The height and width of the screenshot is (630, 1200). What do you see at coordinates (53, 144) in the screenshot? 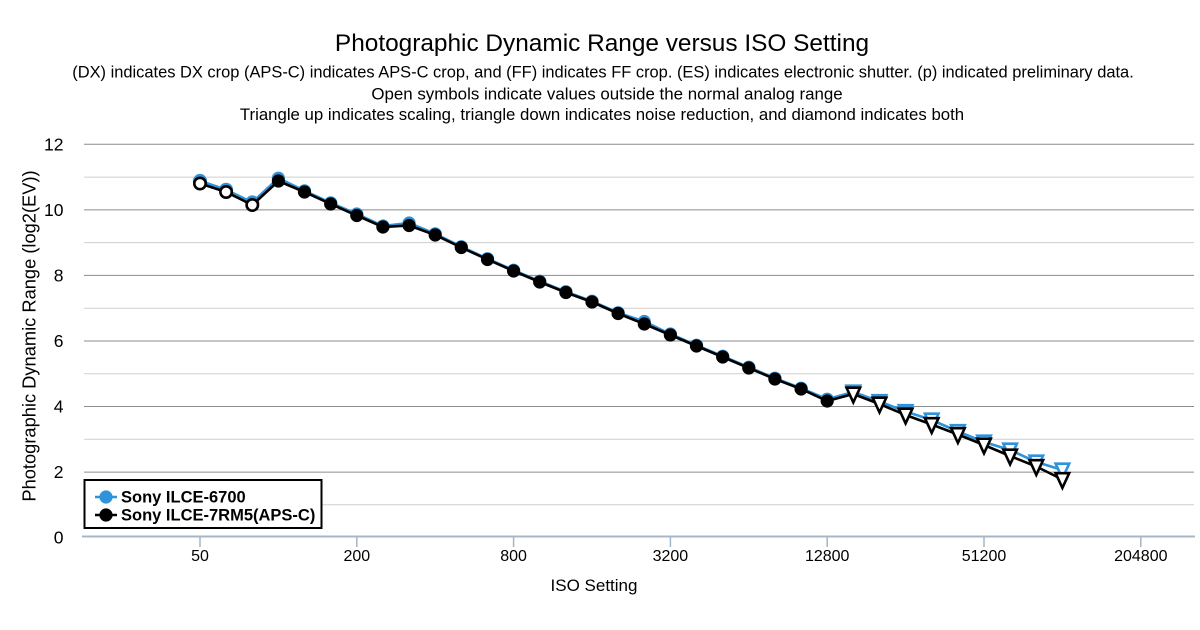
I see `svg-text: 12` at bounding box center [53, 144].